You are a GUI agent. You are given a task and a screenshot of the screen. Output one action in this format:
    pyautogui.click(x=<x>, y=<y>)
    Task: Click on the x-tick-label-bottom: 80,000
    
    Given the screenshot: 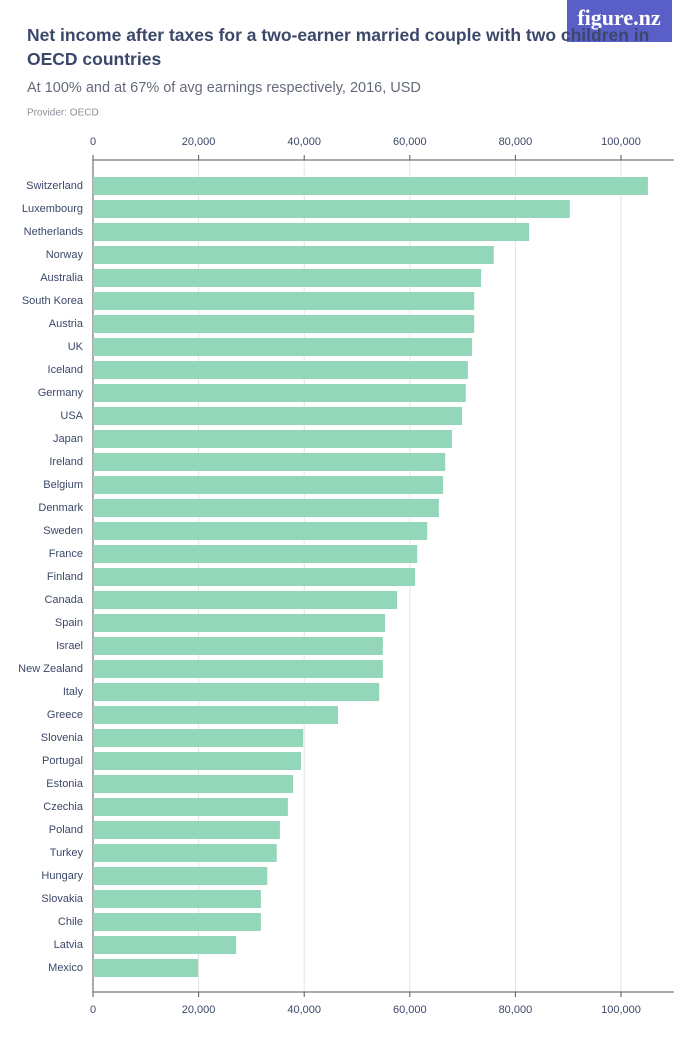 What is the action you would take?
    pyautogui.click(x=516, y=1010)
    